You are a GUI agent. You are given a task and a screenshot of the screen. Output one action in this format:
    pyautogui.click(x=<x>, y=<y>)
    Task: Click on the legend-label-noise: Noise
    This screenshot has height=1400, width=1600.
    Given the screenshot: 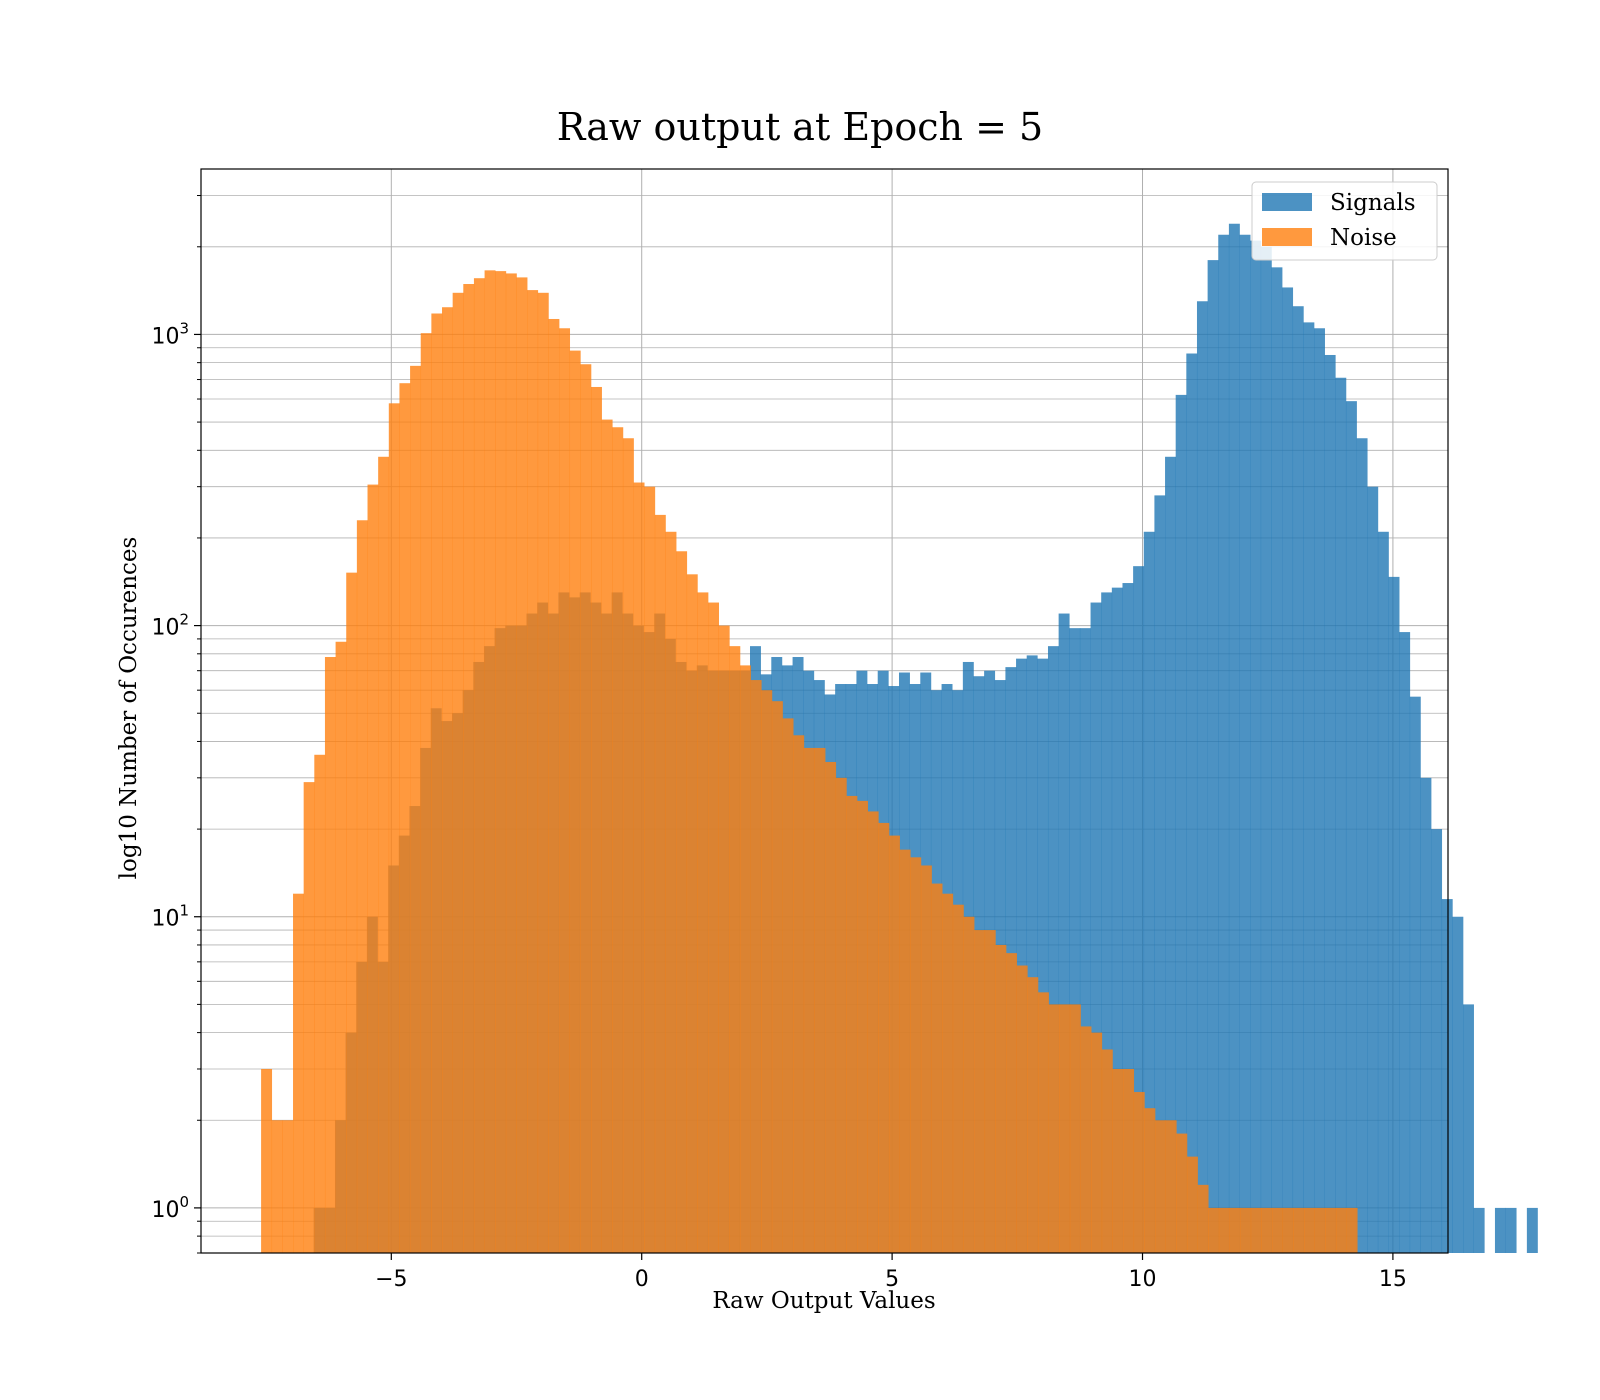 What is the action you would take?
    pyautogui.click(x=1363, y=238)
    